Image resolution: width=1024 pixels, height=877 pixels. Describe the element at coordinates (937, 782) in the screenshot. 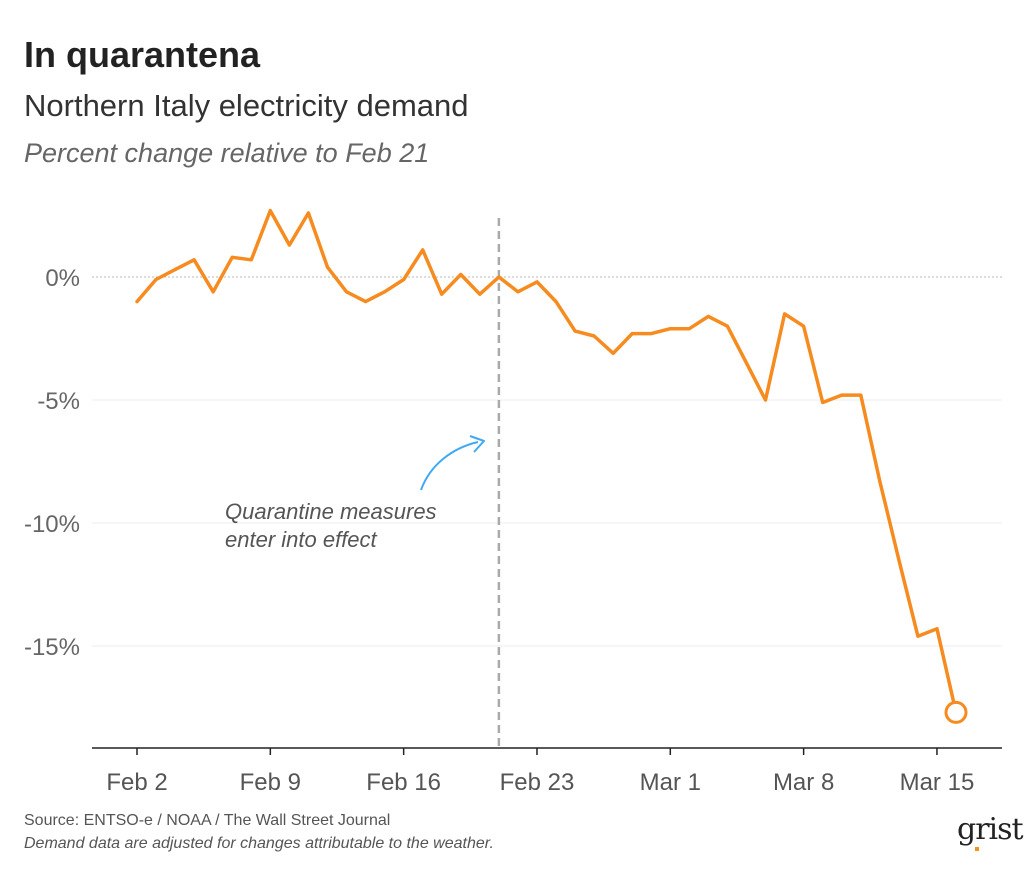

I see `x-tick-label: Mar 15` at that location.